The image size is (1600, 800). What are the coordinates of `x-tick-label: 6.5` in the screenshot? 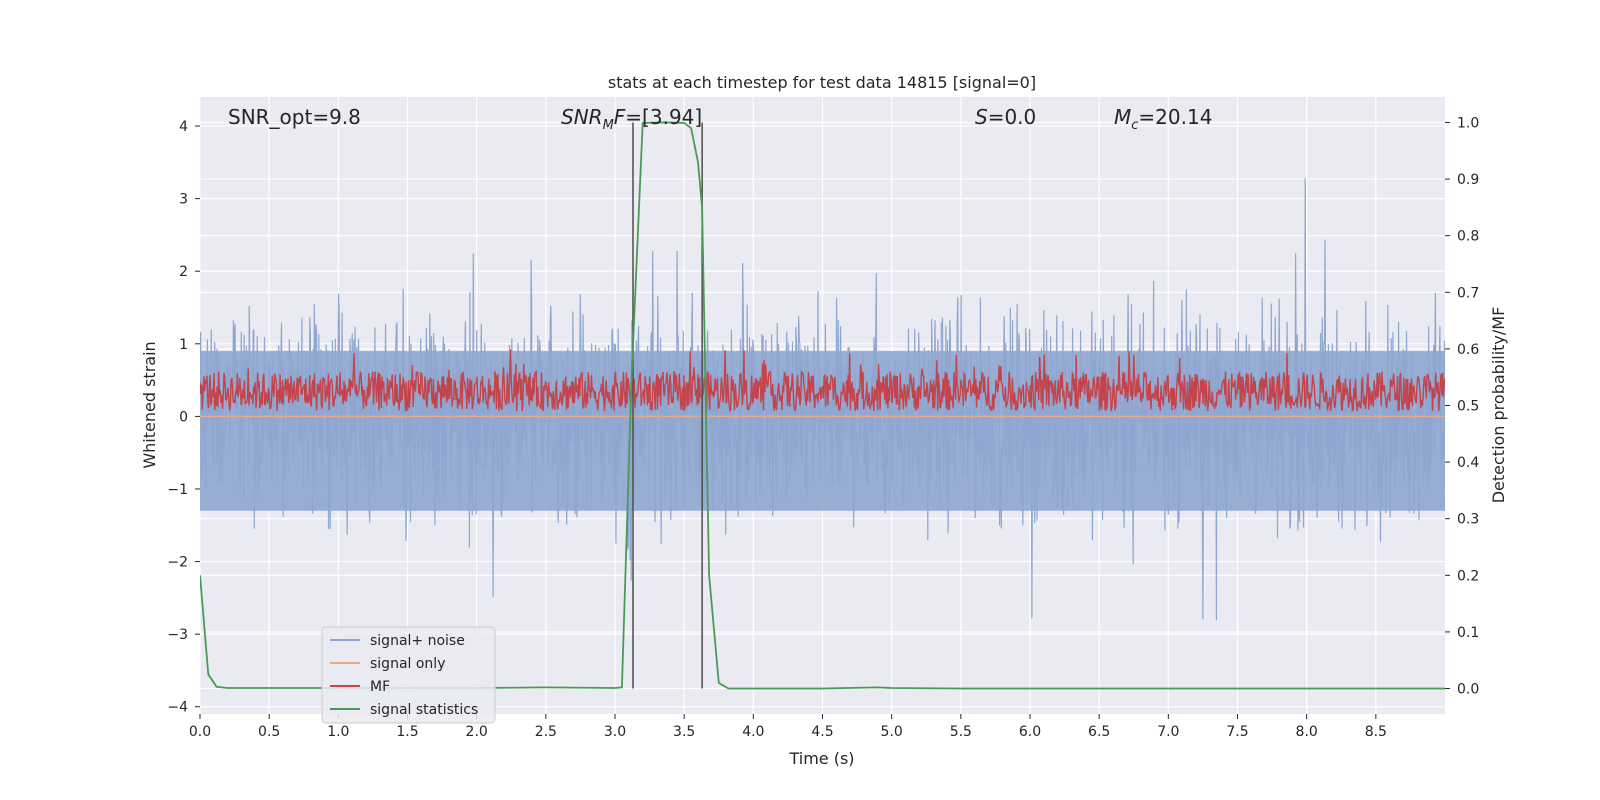 It's located at (1099, 732).